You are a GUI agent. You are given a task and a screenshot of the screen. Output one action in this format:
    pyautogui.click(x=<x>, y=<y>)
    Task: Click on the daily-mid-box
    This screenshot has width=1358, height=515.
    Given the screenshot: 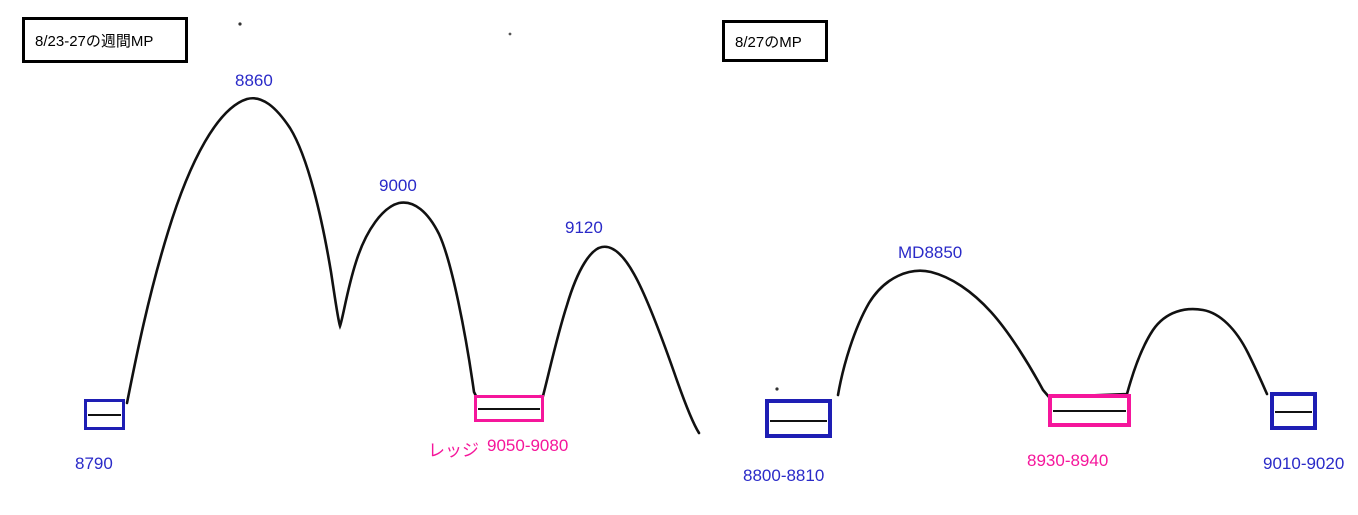 What is the action you would take?
    pyautogui.click(x=1089, y=410)
    